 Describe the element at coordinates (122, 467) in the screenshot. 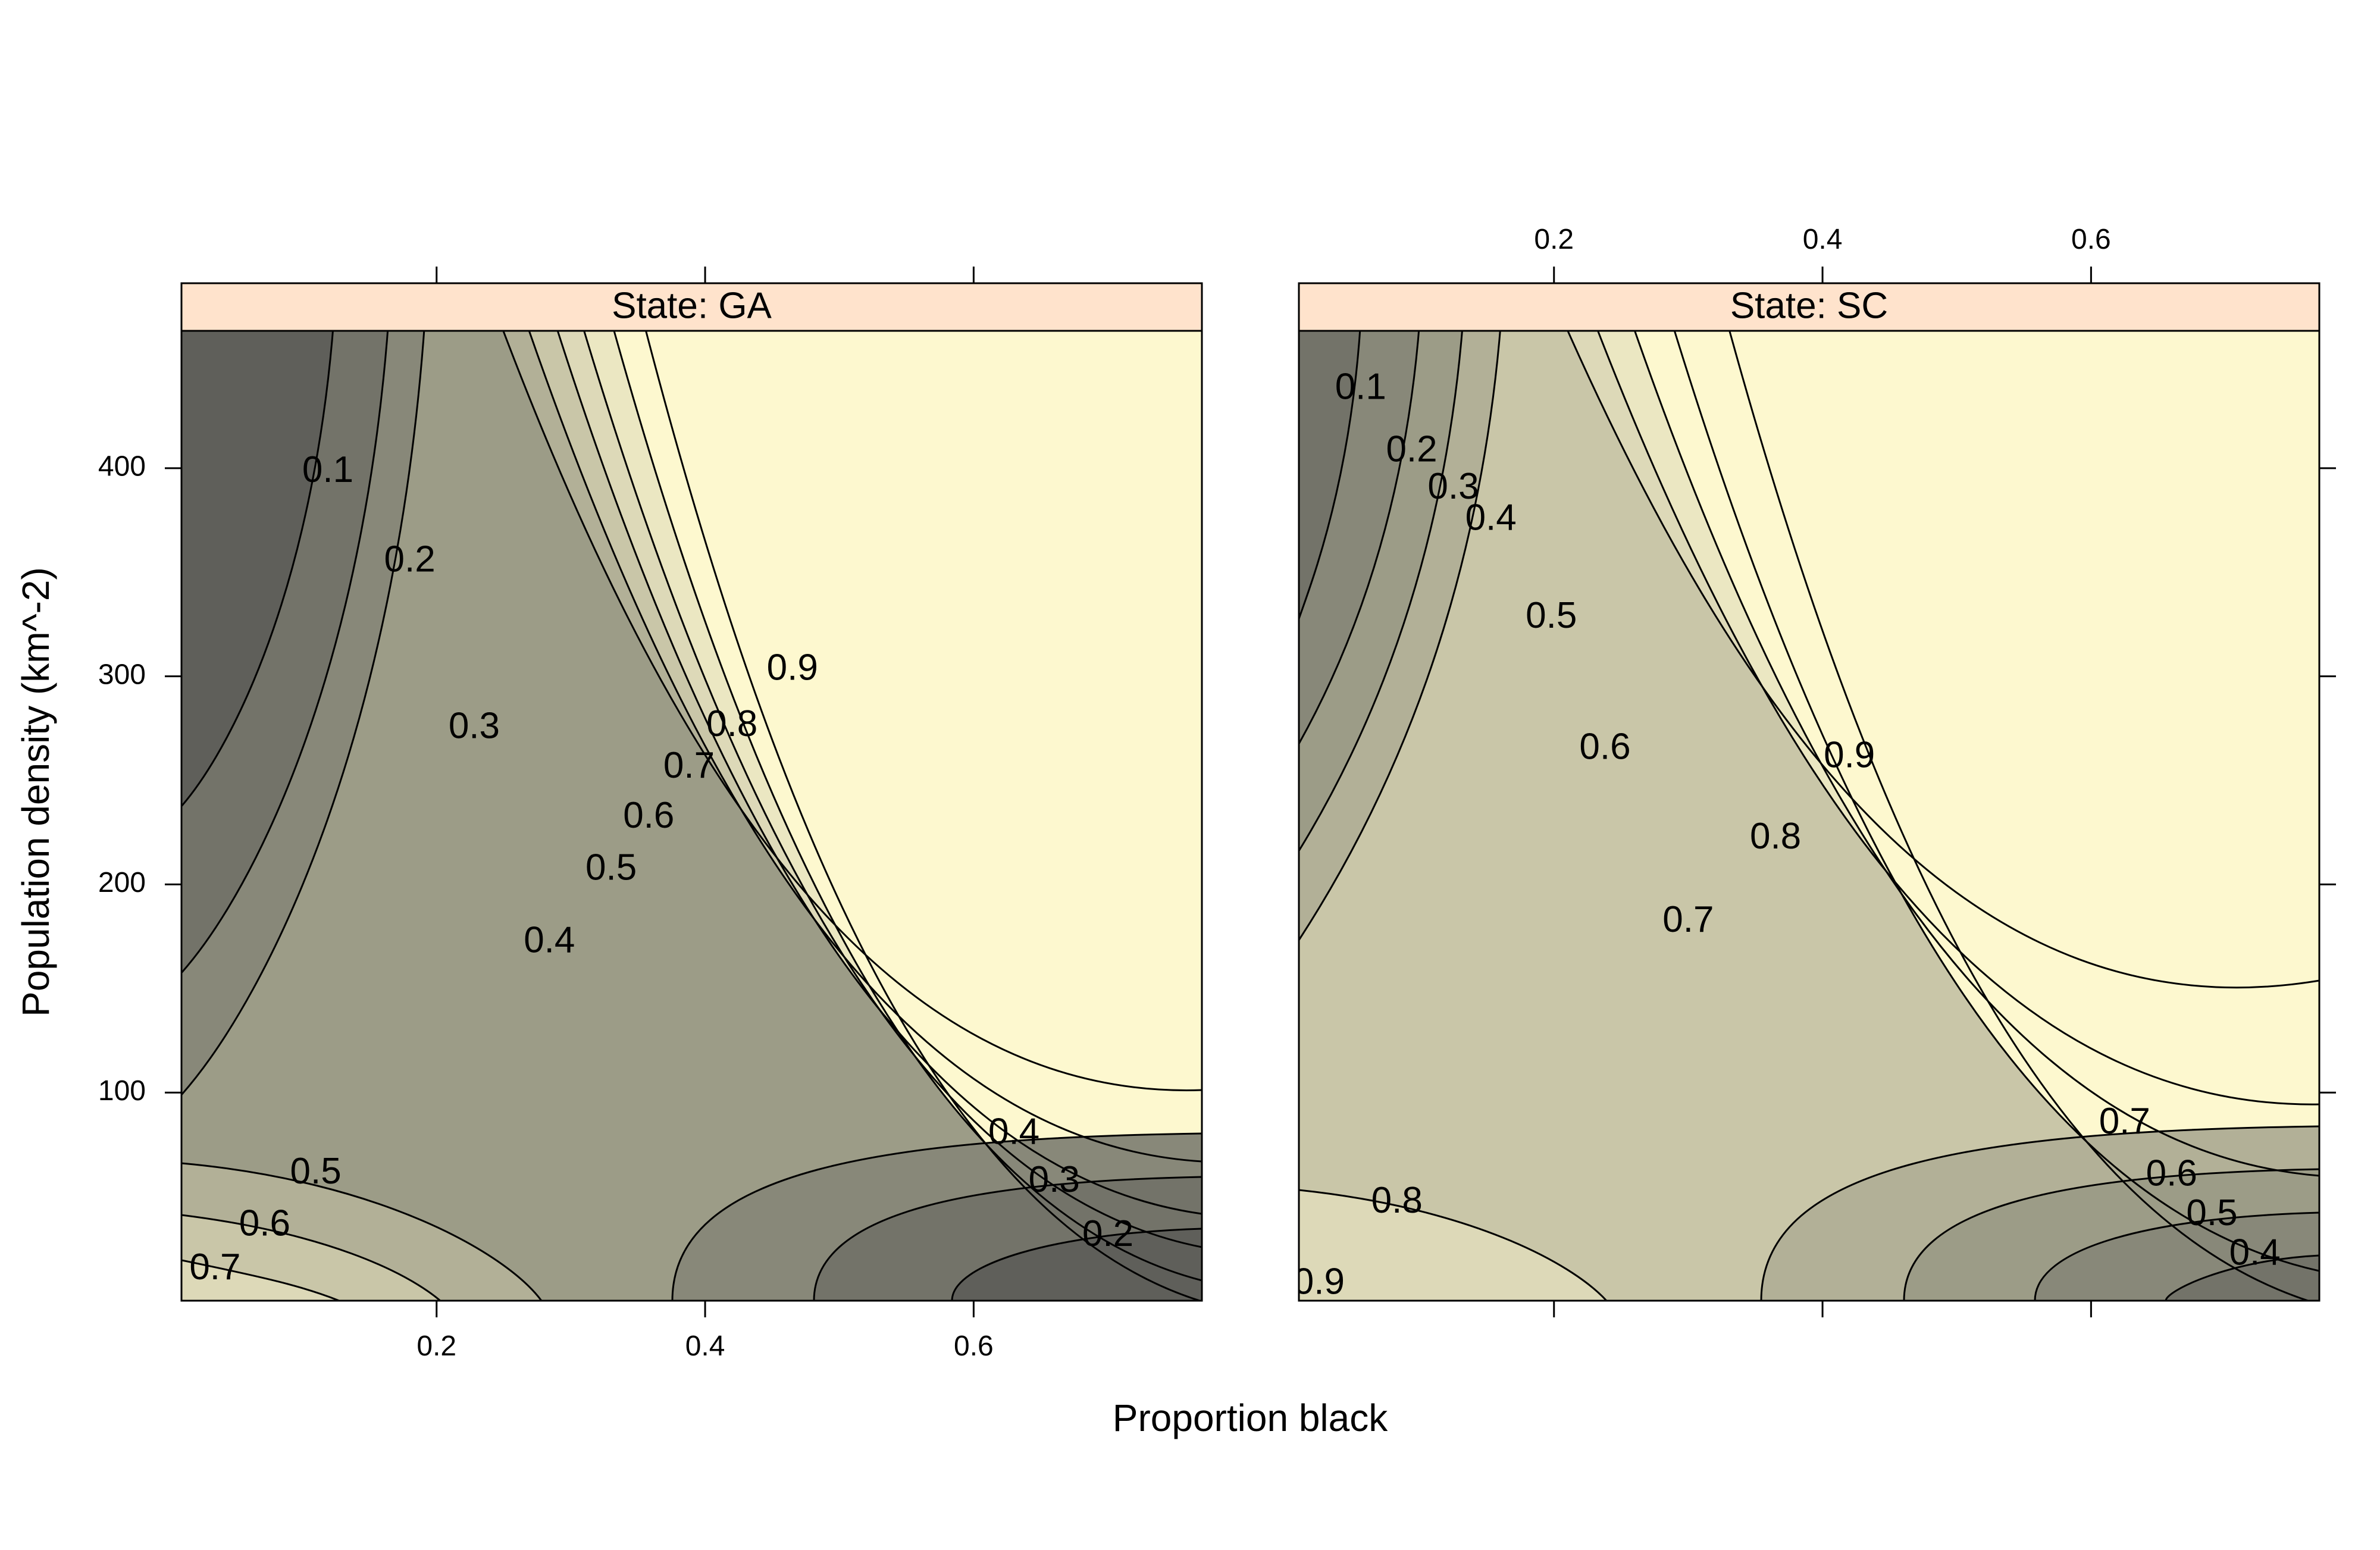

I see `y-tick-label: 400` at that location.